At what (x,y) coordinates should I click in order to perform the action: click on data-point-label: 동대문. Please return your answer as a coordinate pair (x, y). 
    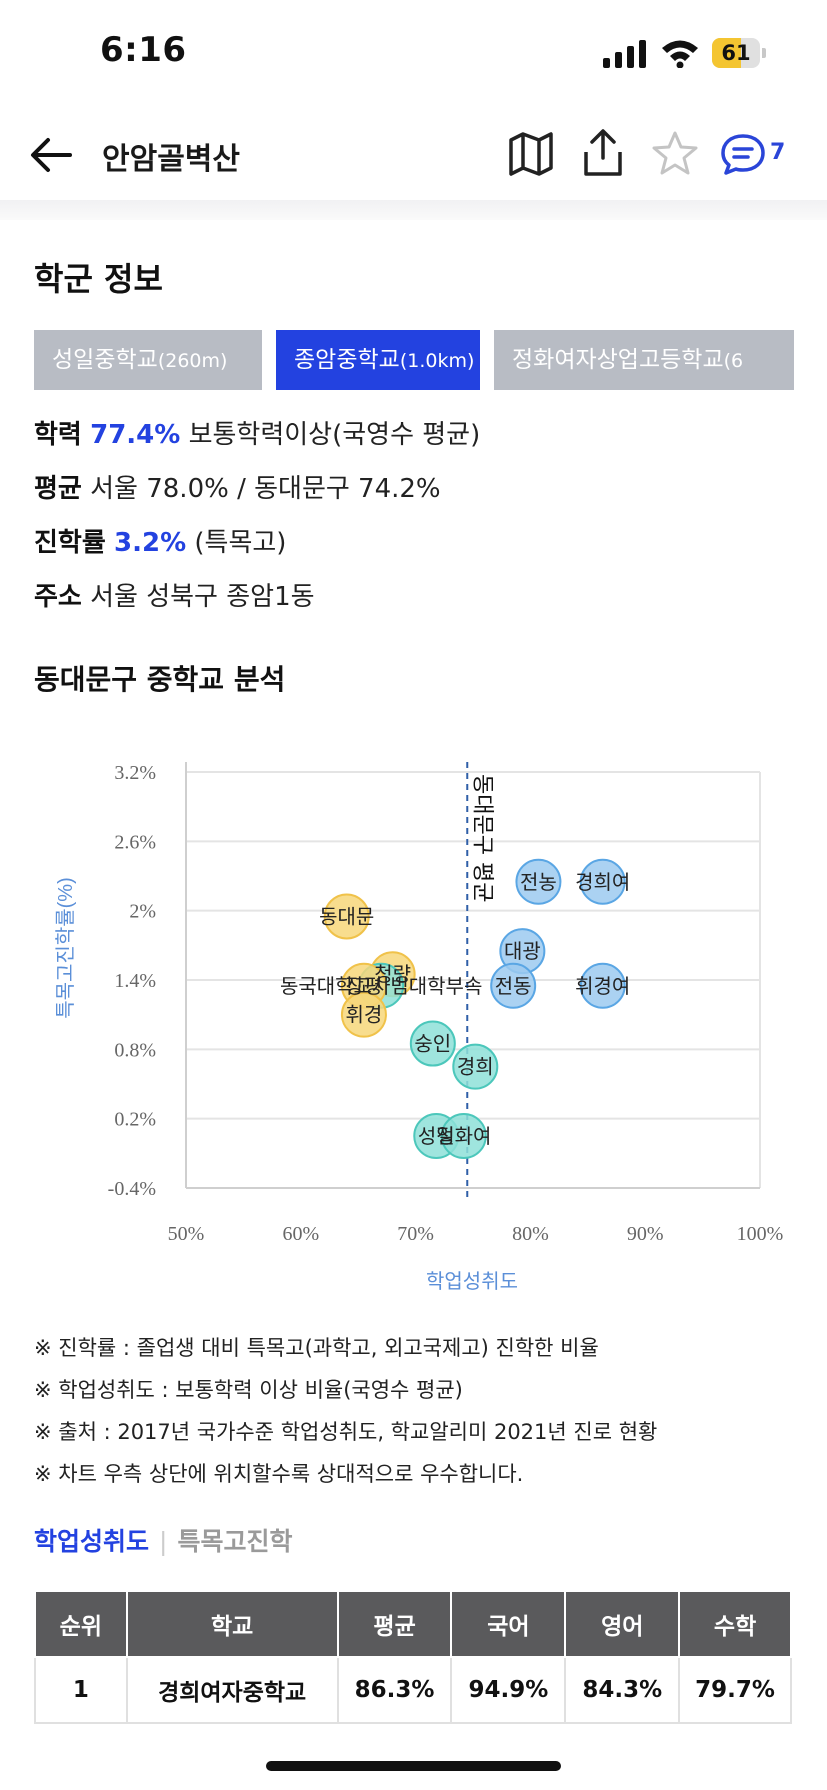
    Looking at the image, I should click on (346, 916).